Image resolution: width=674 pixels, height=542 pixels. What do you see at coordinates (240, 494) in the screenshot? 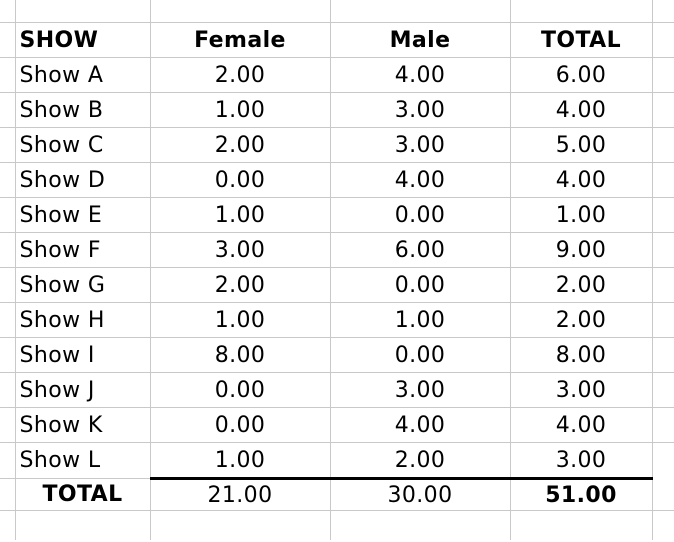
I see `totals-female-cell: 21.00` at bounding box center [240, 494].